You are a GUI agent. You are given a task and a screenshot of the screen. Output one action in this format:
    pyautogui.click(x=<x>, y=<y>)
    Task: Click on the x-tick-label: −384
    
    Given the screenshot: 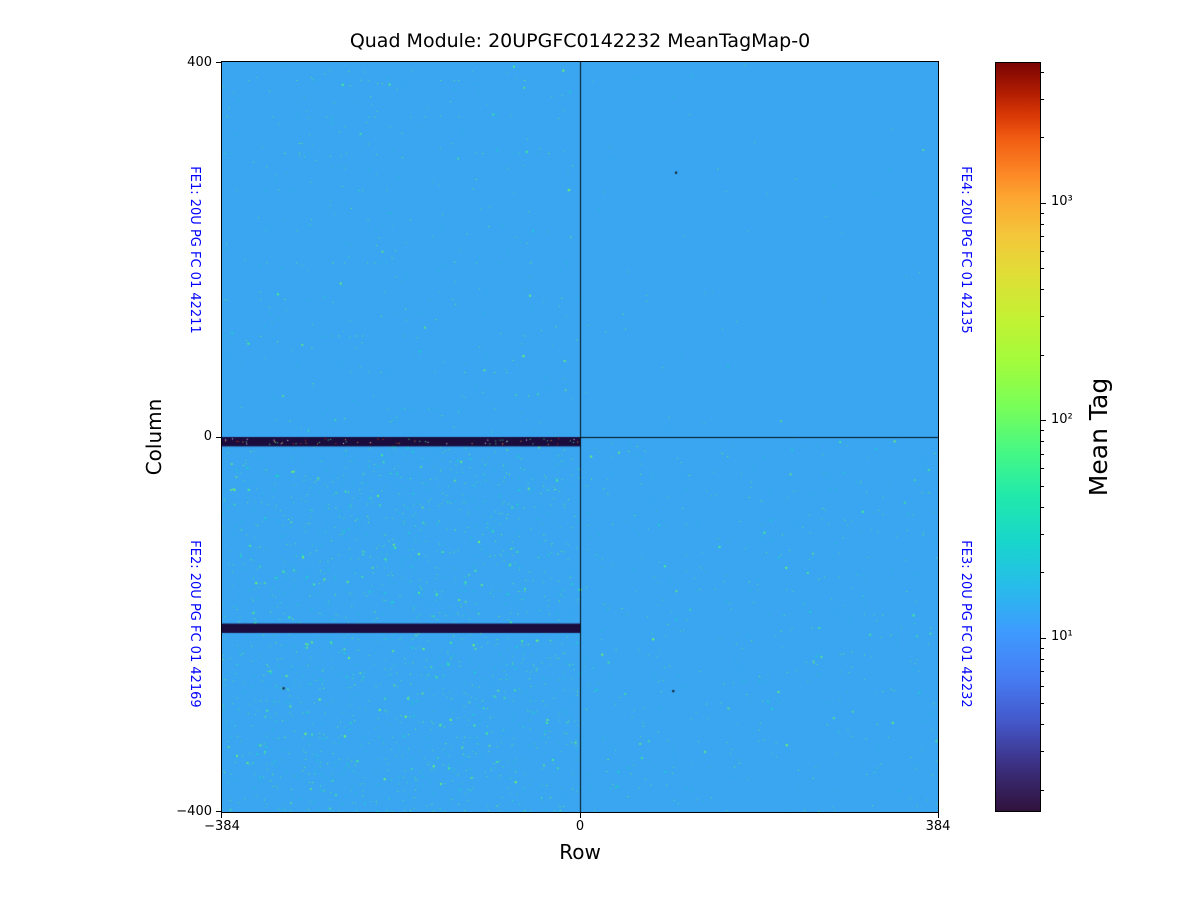 What is the action you would take?
    pyautogui.click(x=222, y=826)
    